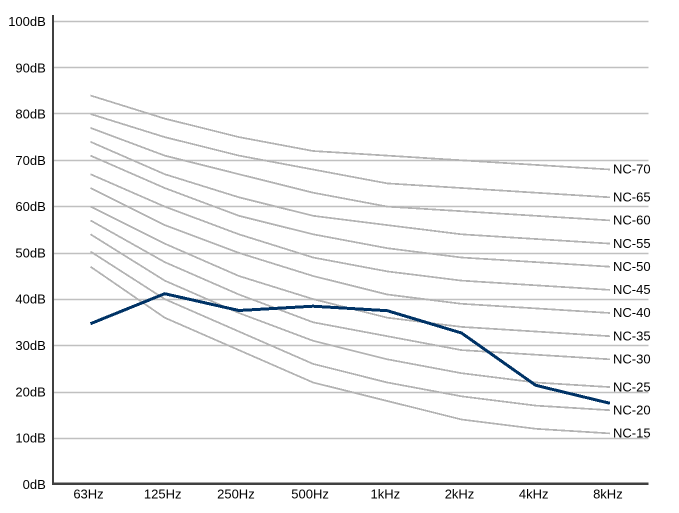 The height and width of the screenshot is (513, 679). Describe the element at coordinates (88, 494) in the screenshot. I see `svg-text: 63Hz` at that location.